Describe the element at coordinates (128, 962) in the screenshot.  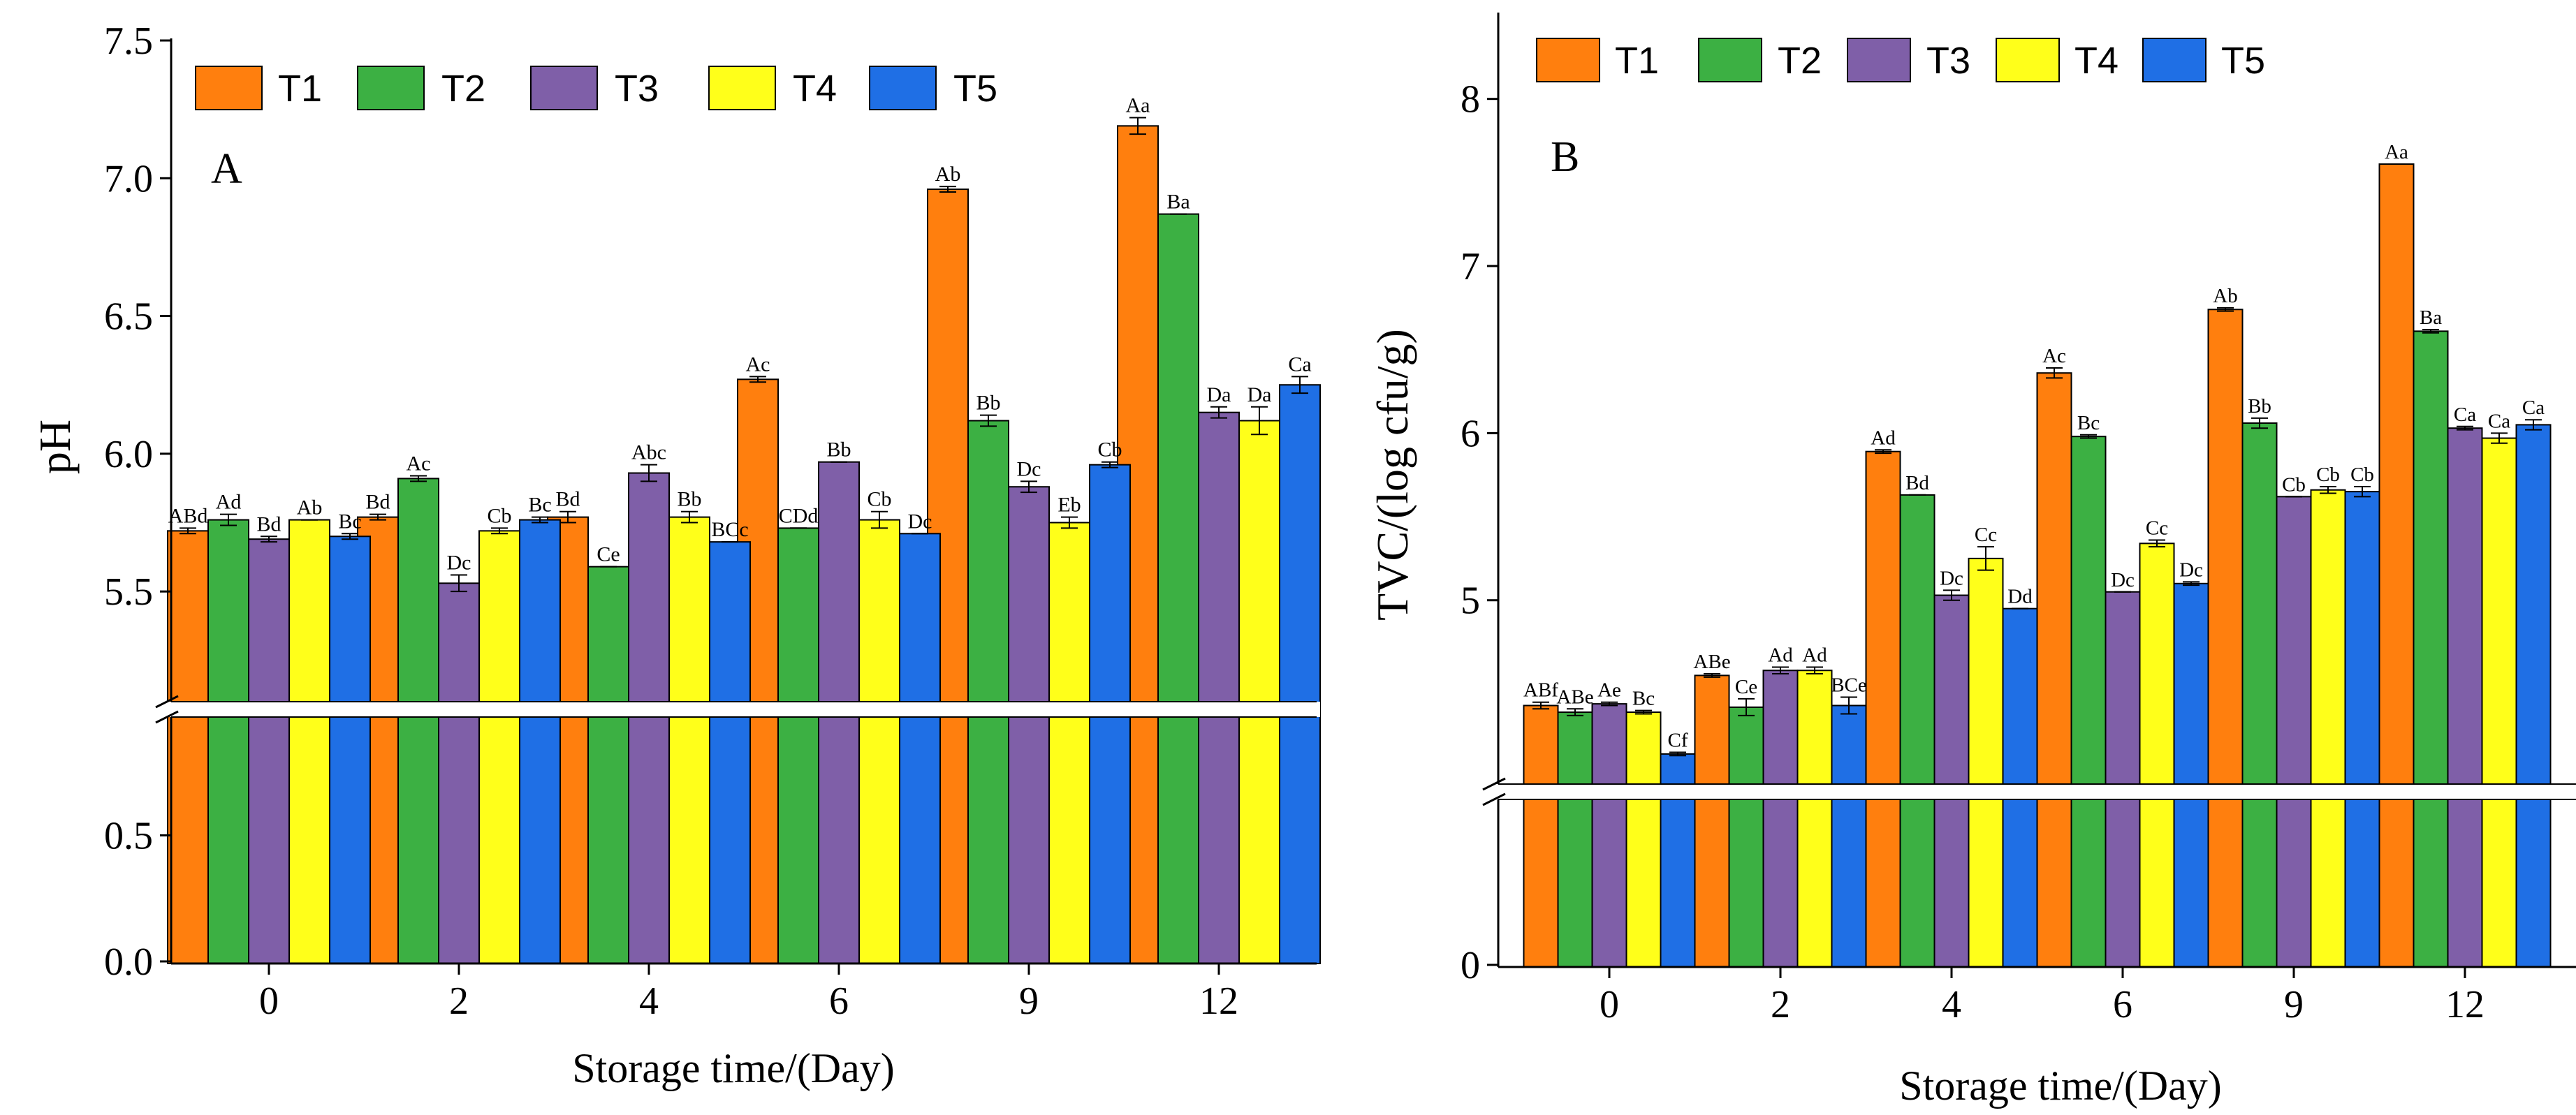
I see `y-tick-label: 0.0` at that location.